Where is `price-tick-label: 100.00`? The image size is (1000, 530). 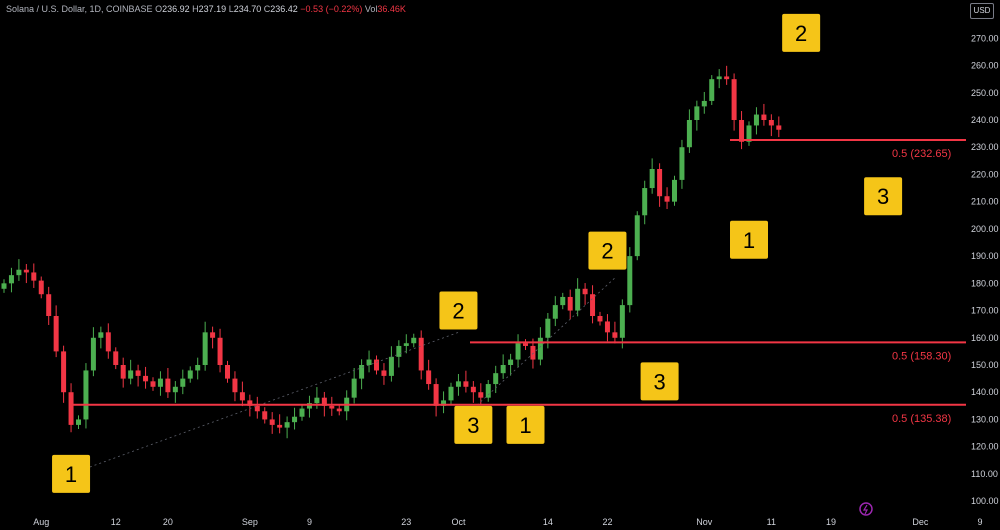
price-tick-label: 100.00 is located at coordinates (985, 501).